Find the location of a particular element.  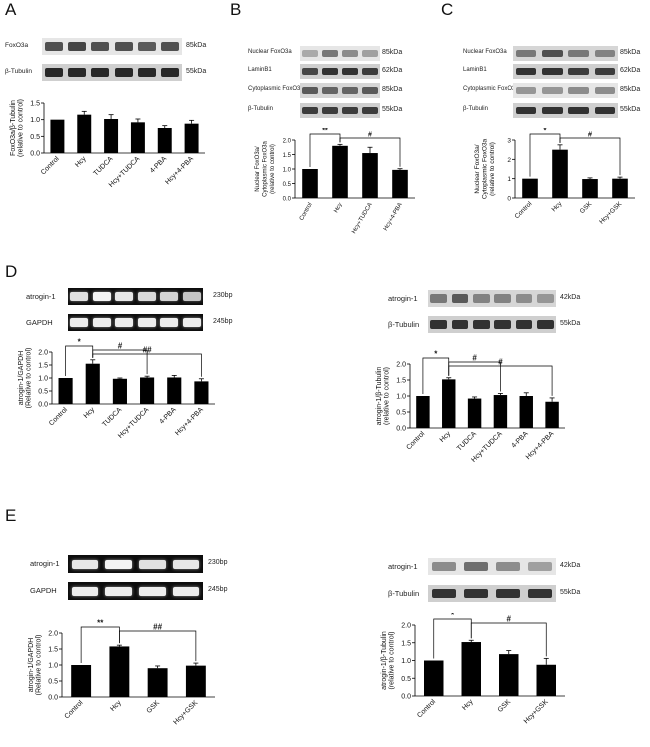

b-blots-1-strip is located at coordinates (340, 71).